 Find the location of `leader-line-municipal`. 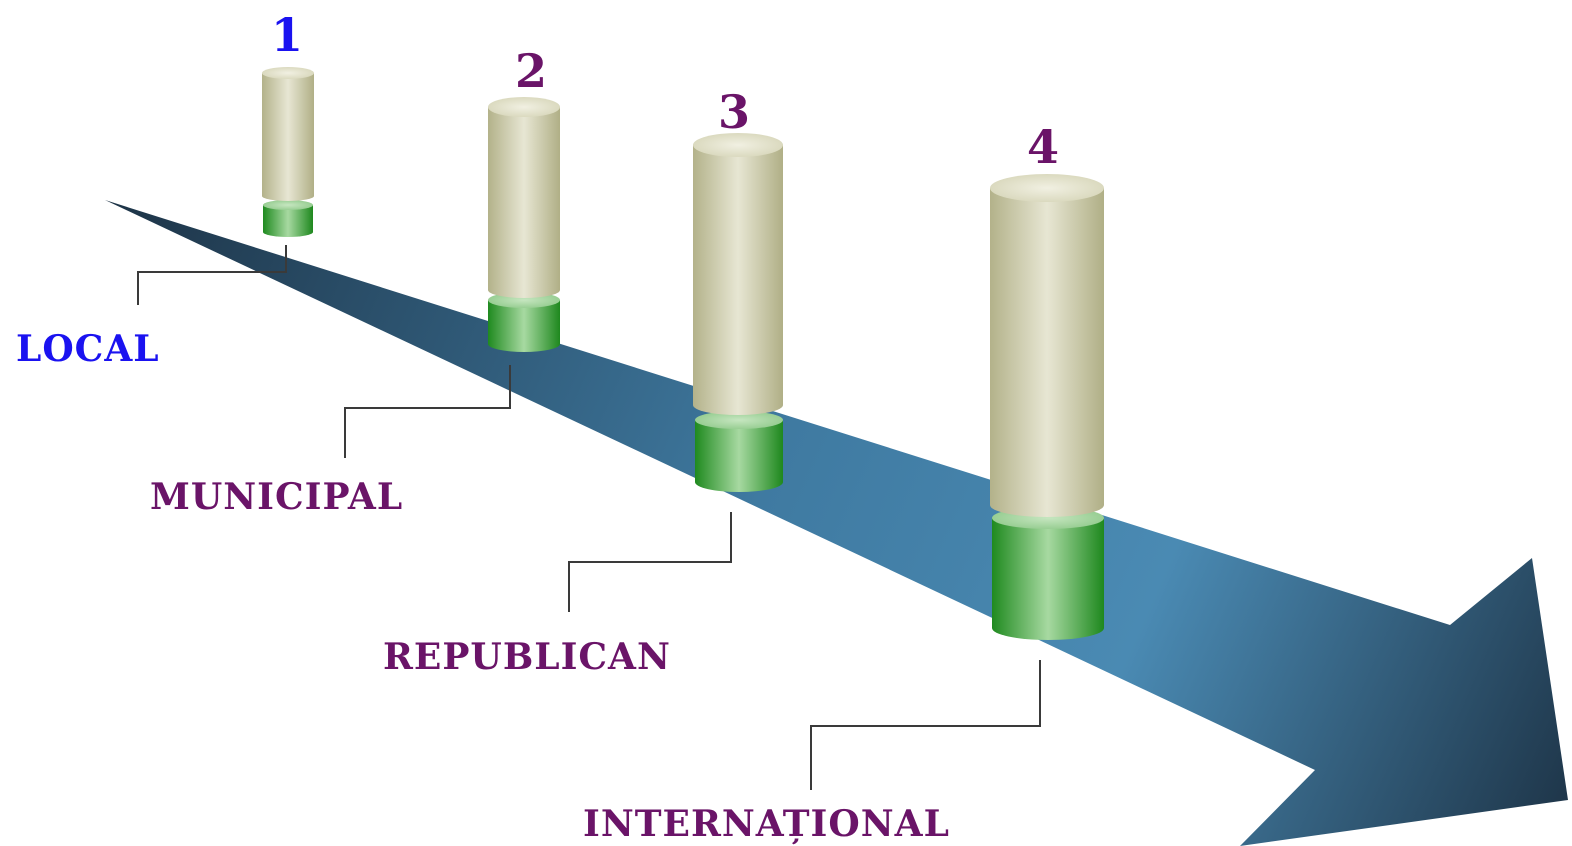

leader-line-municipal is located at coordinates (427, 411).